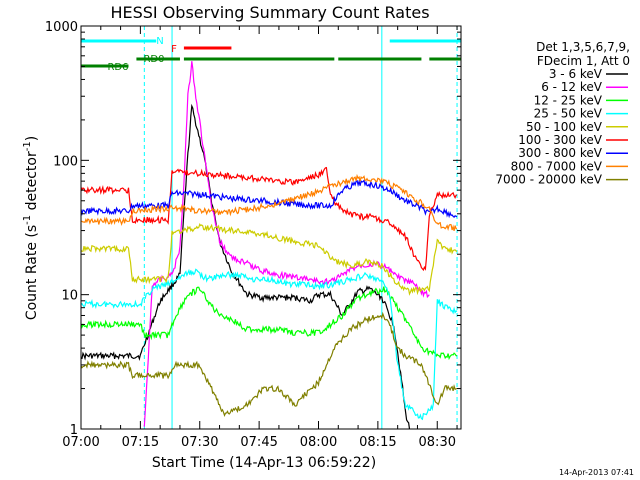  Describe the element at coordinates (159, 41) in the screenshot. I see `flag-label-n: N` at that location.